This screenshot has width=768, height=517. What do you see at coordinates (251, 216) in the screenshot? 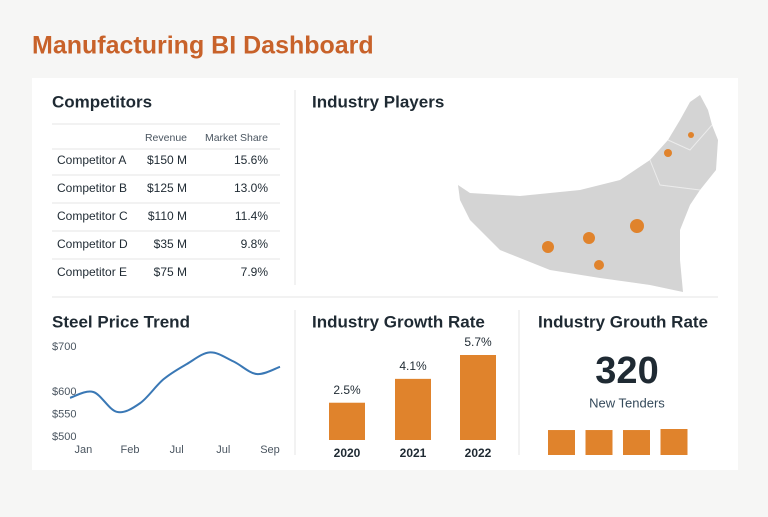
I see `cell: 11.4%` at bounding box center [251, 216].